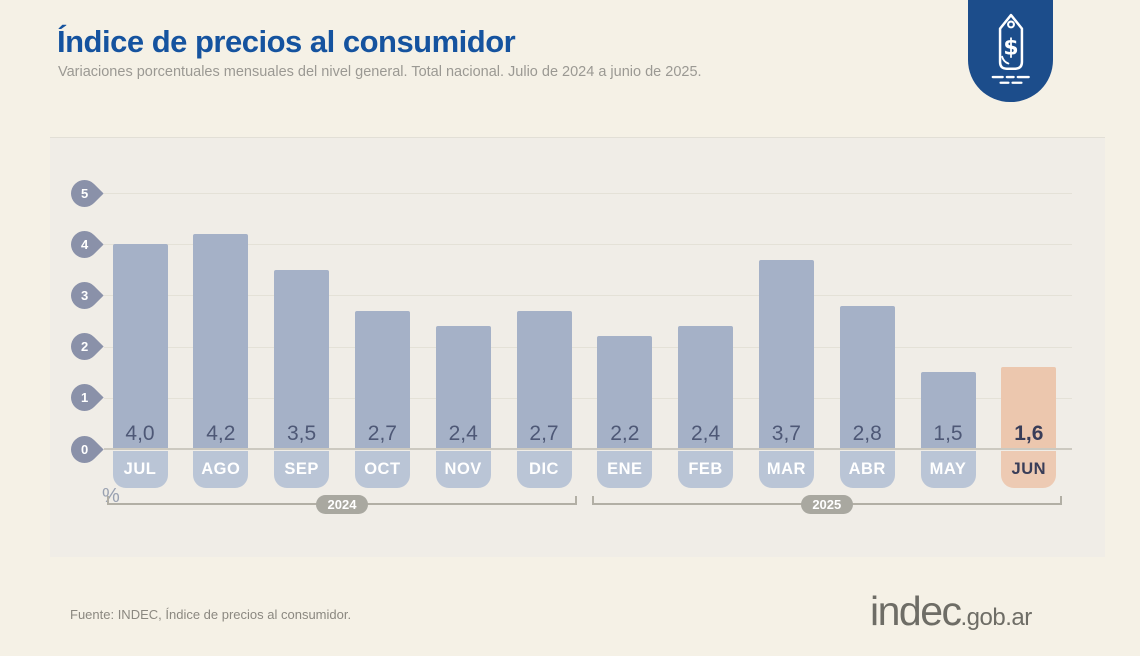  I want to click on year-pill-label: 2024, so click(342, 504).